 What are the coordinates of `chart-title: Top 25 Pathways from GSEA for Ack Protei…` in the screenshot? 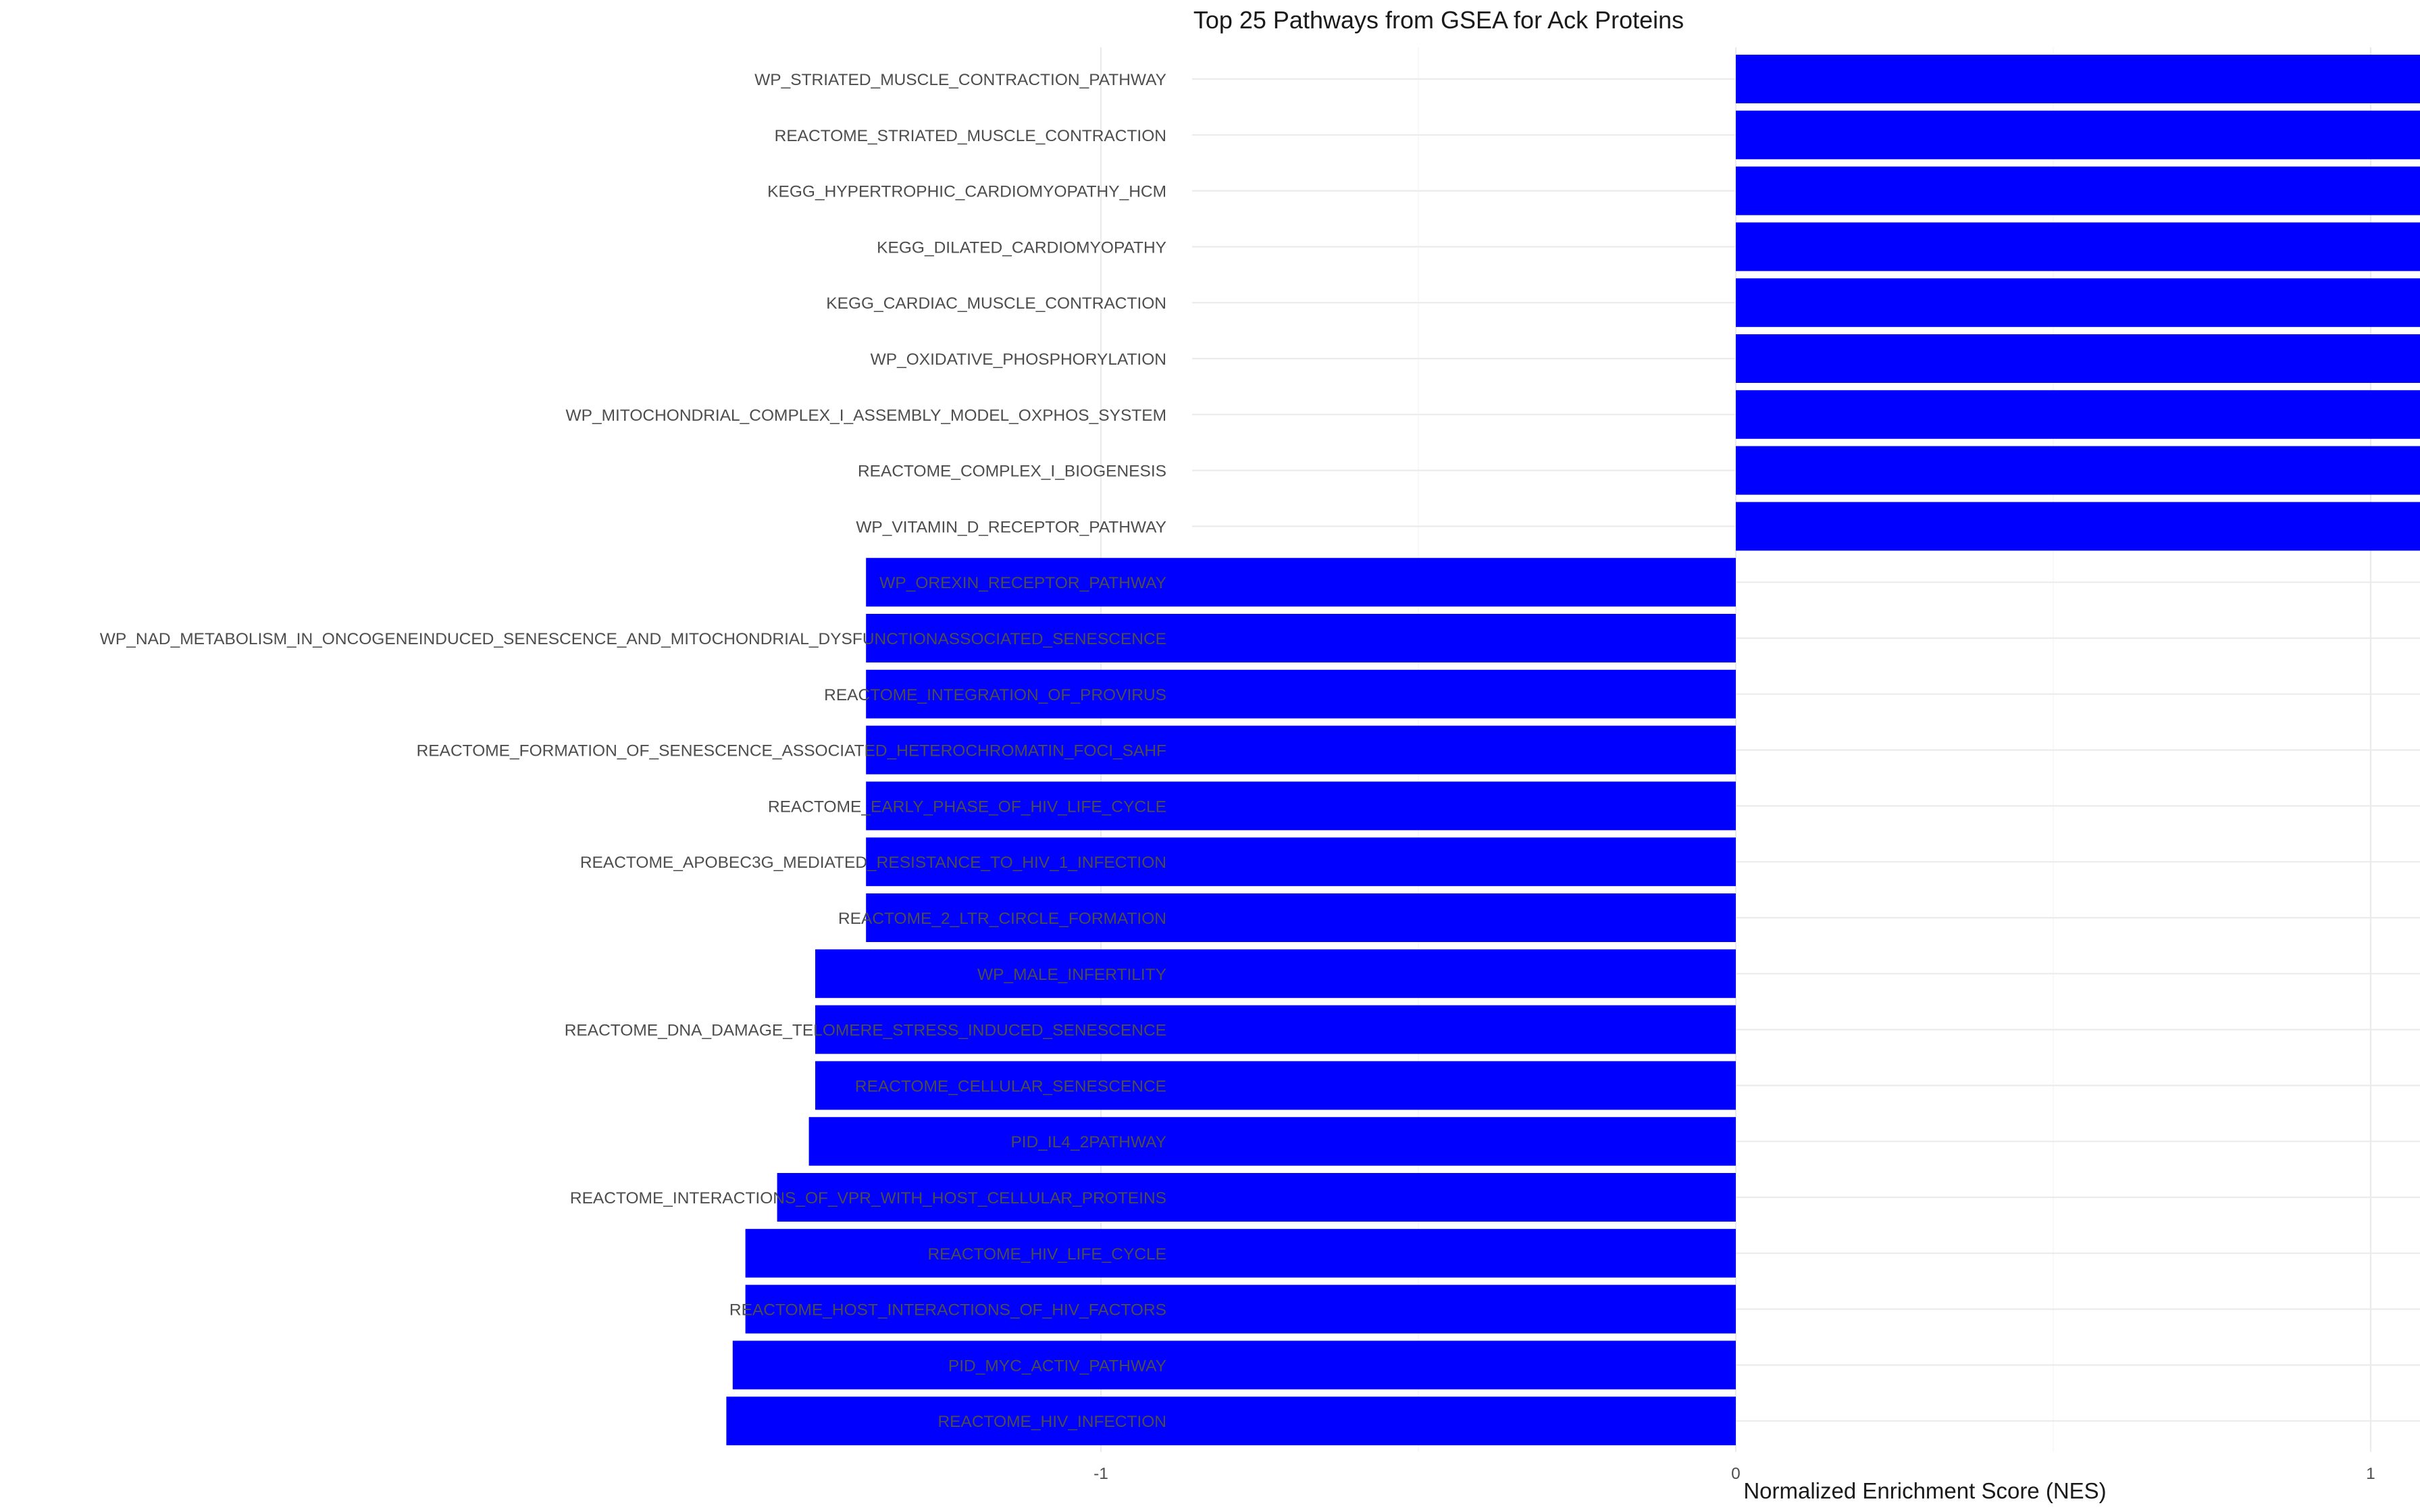 It's located at (1438, 20).